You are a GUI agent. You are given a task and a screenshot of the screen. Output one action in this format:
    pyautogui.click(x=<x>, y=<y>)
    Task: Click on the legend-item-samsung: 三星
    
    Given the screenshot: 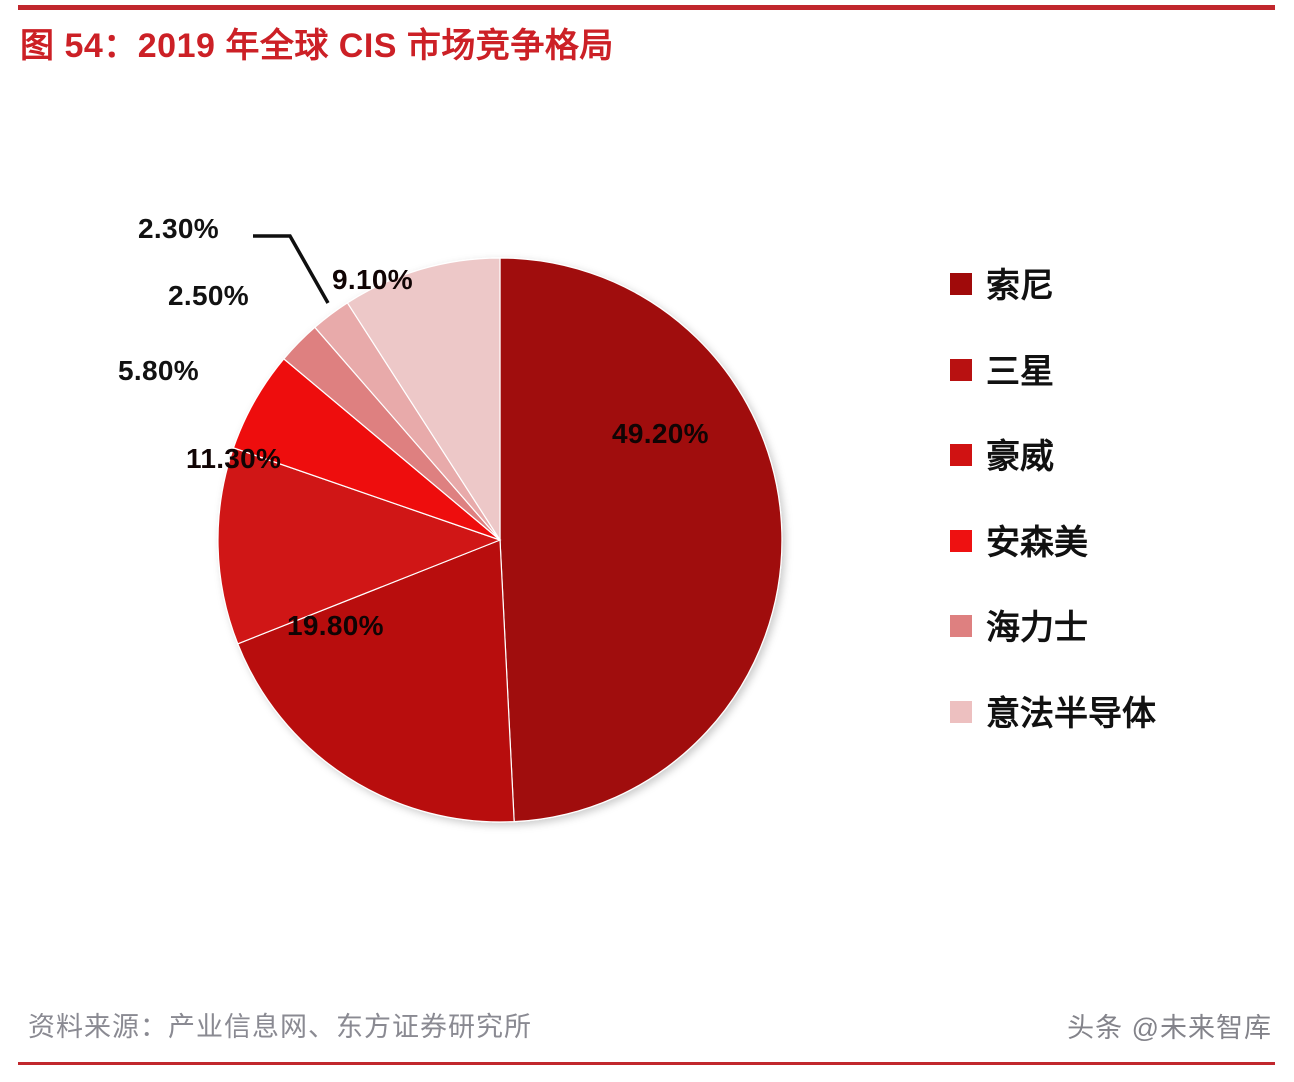 What is the action you would take?
    pyautogui.click(x=1100, y=372)
    